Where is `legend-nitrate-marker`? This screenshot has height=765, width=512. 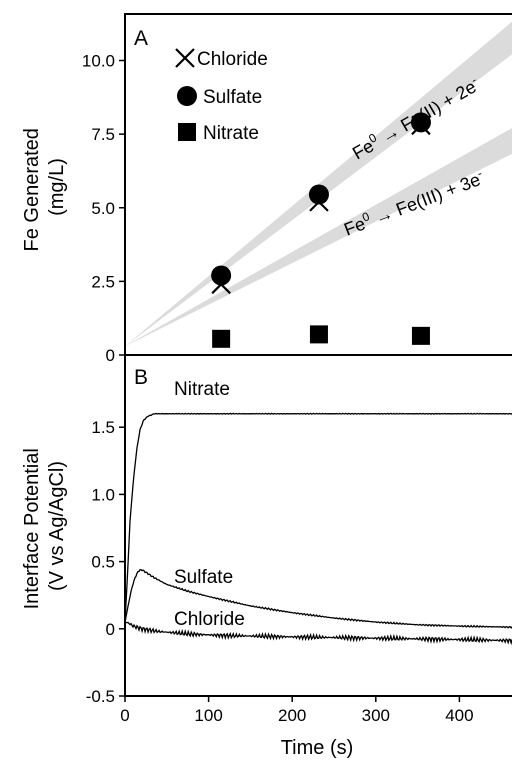
legend-nitrate-marker is located at coordinates (187, 132).